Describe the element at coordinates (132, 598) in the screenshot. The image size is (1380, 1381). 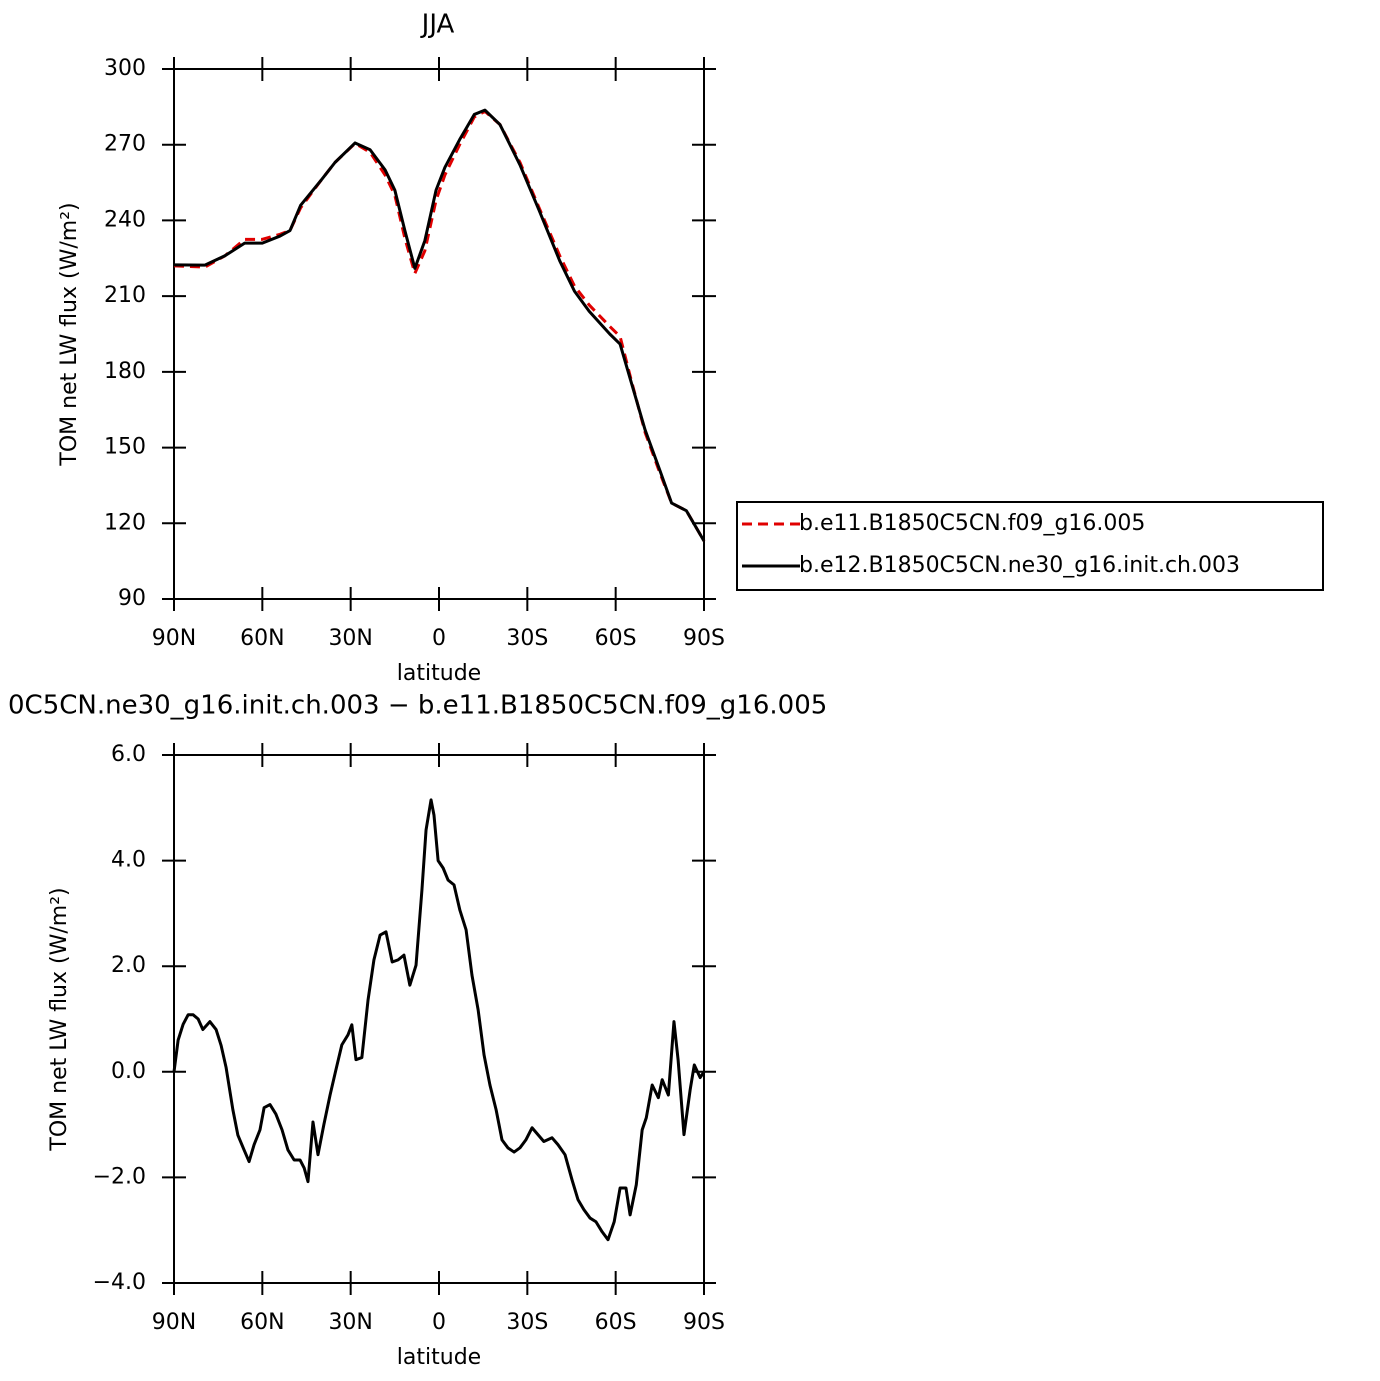
I see `y-tick-label: 90` at that location.